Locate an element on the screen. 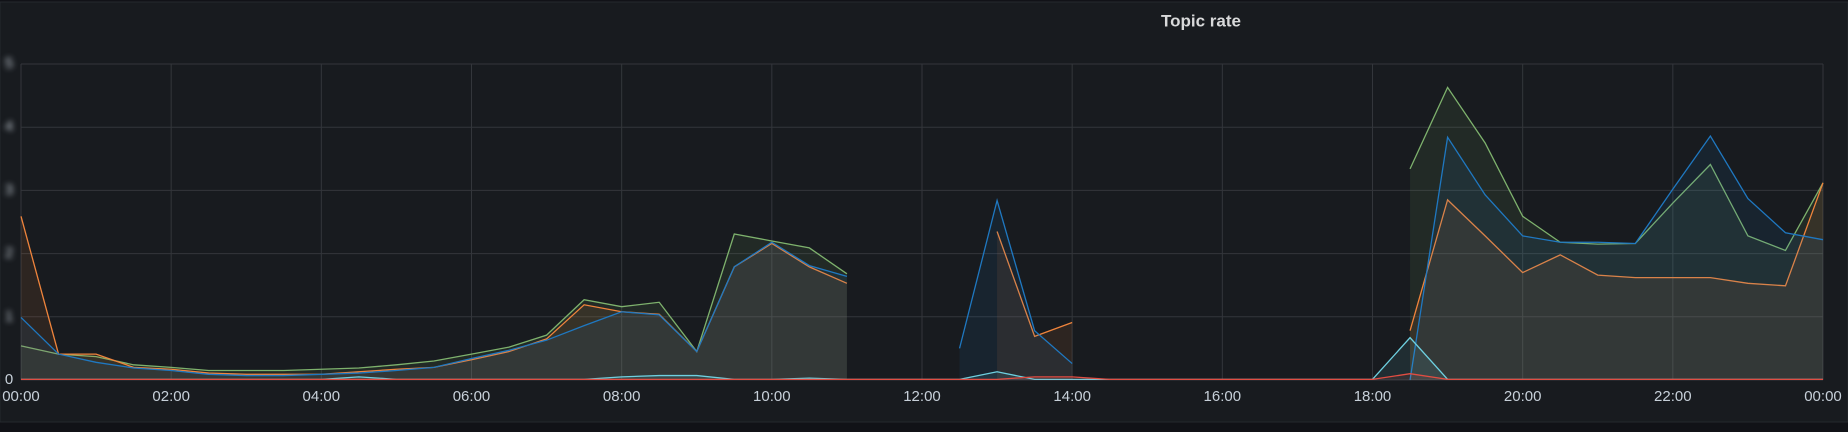 The height and width of the screenshot is (432, 1848). panel-title: Topic rate is located at coordinates (1201, 20).